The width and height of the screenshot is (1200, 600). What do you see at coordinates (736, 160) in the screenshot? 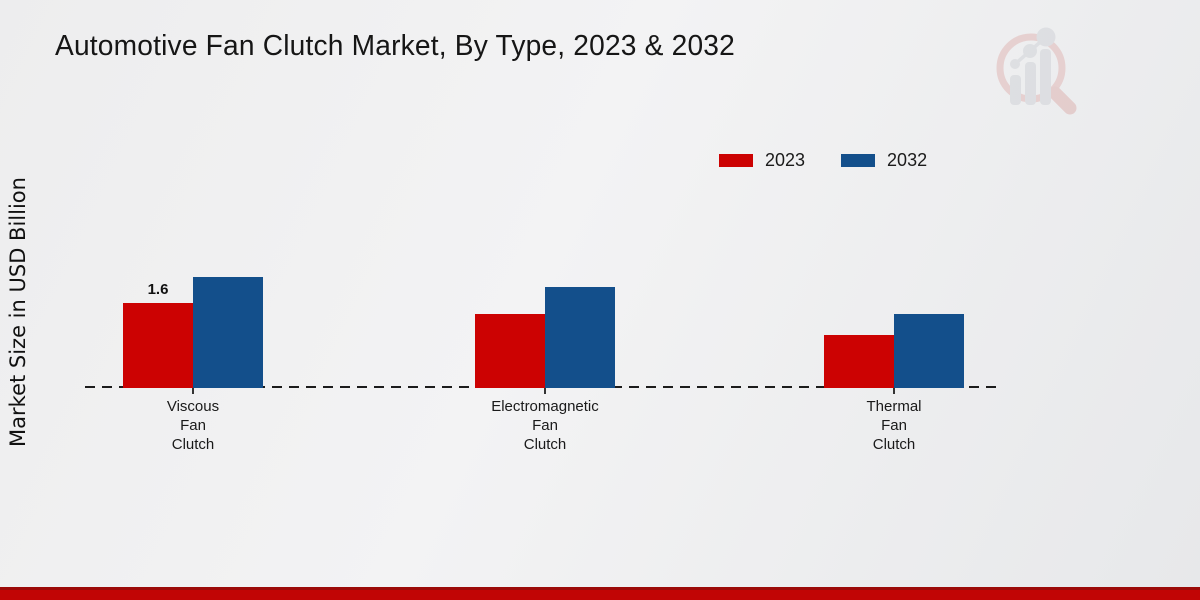
I see `legend-swatch-2023` at bounding box center [736, 160].